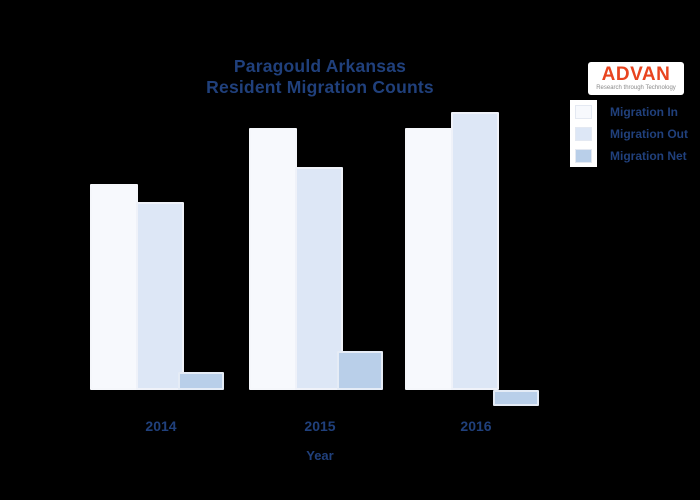  What do you see at coordinates (273, 259) in the screenshot?
I see `bar-migration-in-2015` at bounding box center [273, 259].